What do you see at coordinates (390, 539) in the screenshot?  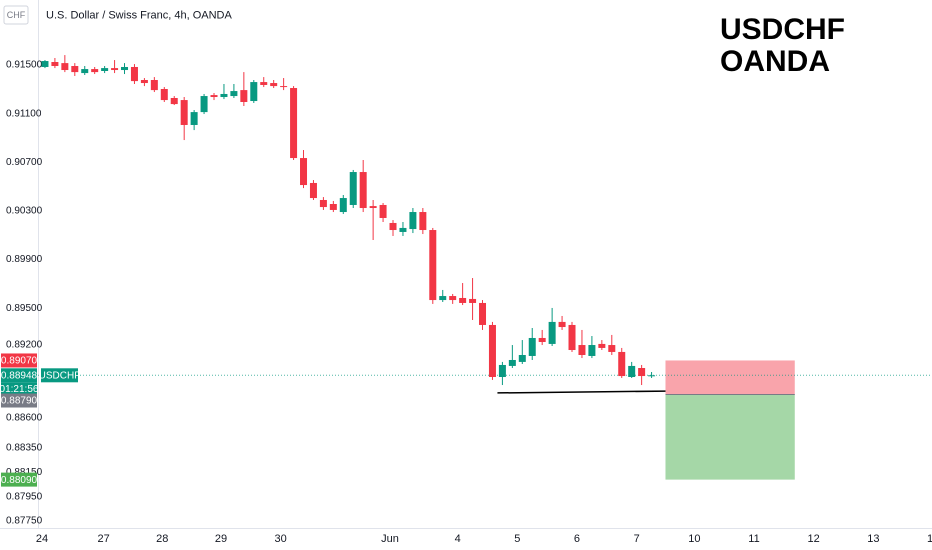 I see `x-tick-label: Jun` at bounding box center [390, 539].